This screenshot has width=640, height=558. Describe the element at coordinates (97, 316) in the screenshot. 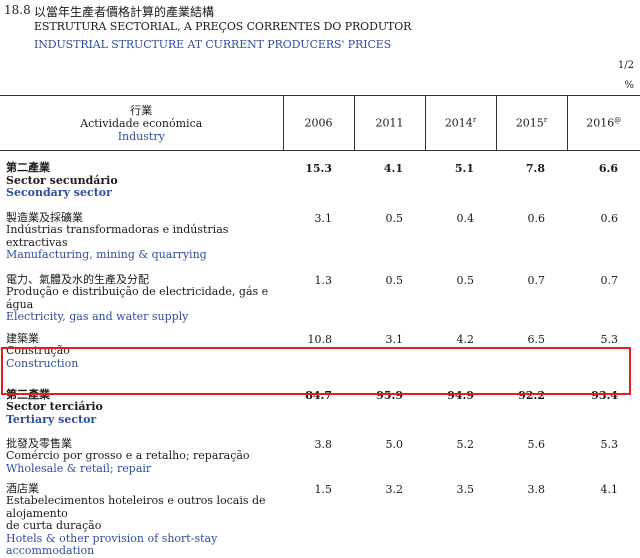

I see `row-label-en: Electricity, gas and water supply` at that location.